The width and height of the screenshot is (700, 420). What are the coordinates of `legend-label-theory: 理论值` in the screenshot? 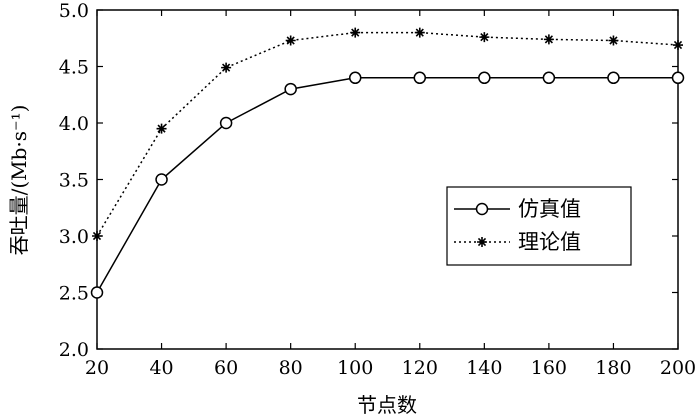 It's located at (549, 242).